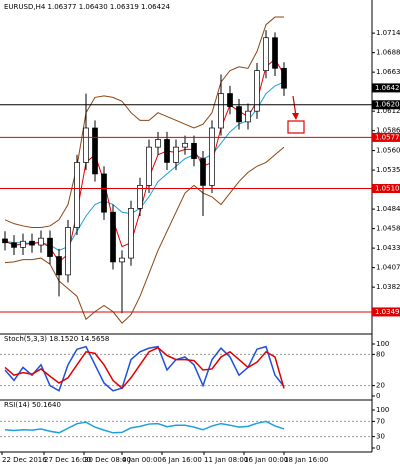 The image size is (400, 468). What do you see at coordinates (24, 460) in the screenshot?
I see `x-tick-label: 22 Dec 2016` at bounding box center [24, 460].